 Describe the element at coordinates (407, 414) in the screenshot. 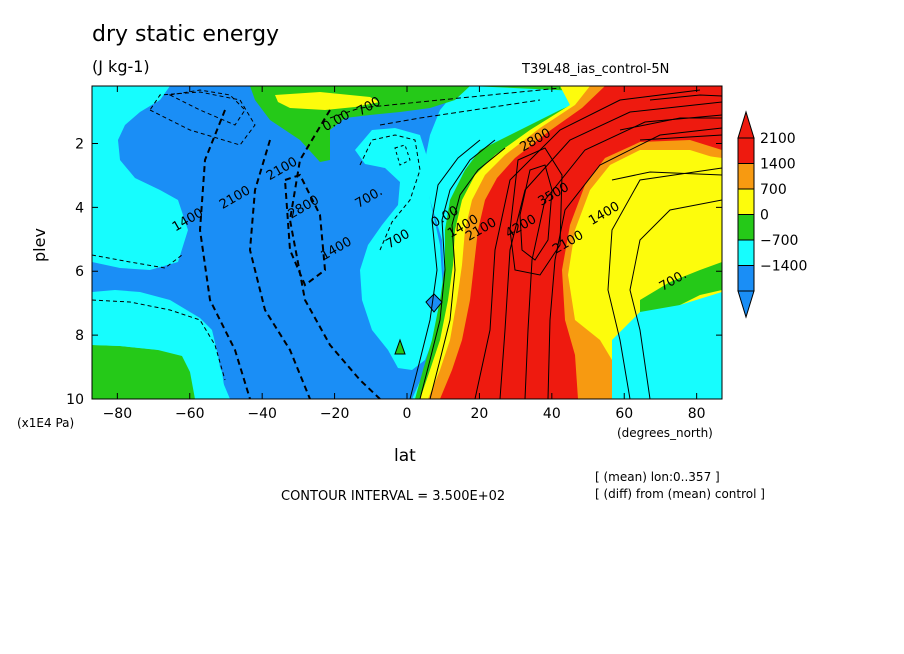

I see `x-tick-label: 0` at that location.